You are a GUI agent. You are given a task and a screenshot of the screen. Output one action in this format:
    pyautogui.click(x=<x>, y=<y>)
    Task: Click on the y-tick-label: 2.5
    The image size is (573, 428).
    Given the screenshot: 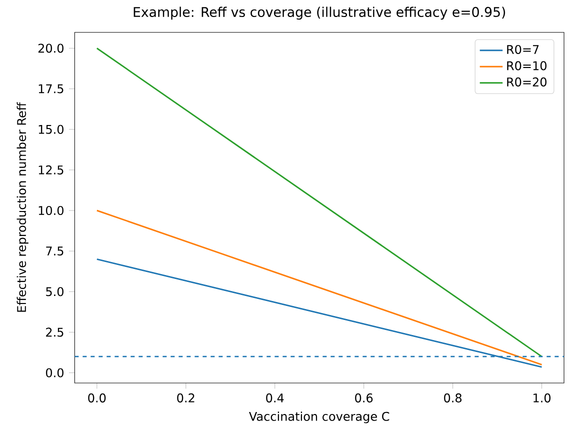 What is the action you would take?
    pyautogui.click(x=55, y=332)
    